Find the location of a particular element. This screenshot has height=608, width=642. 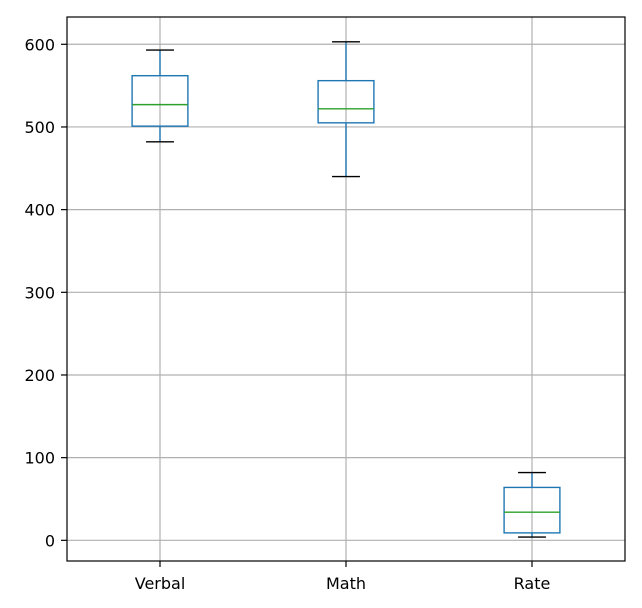

x-tick-label: Rate is located at coordinates (532, 583).